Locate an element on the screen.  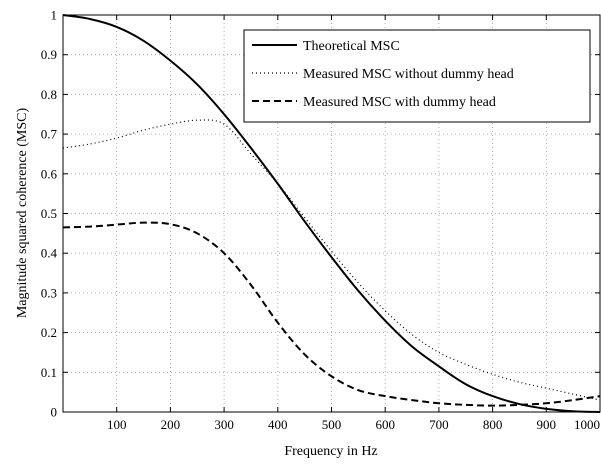
x-axis-label: Frequency in Hz is located at coordinates (330, 451).